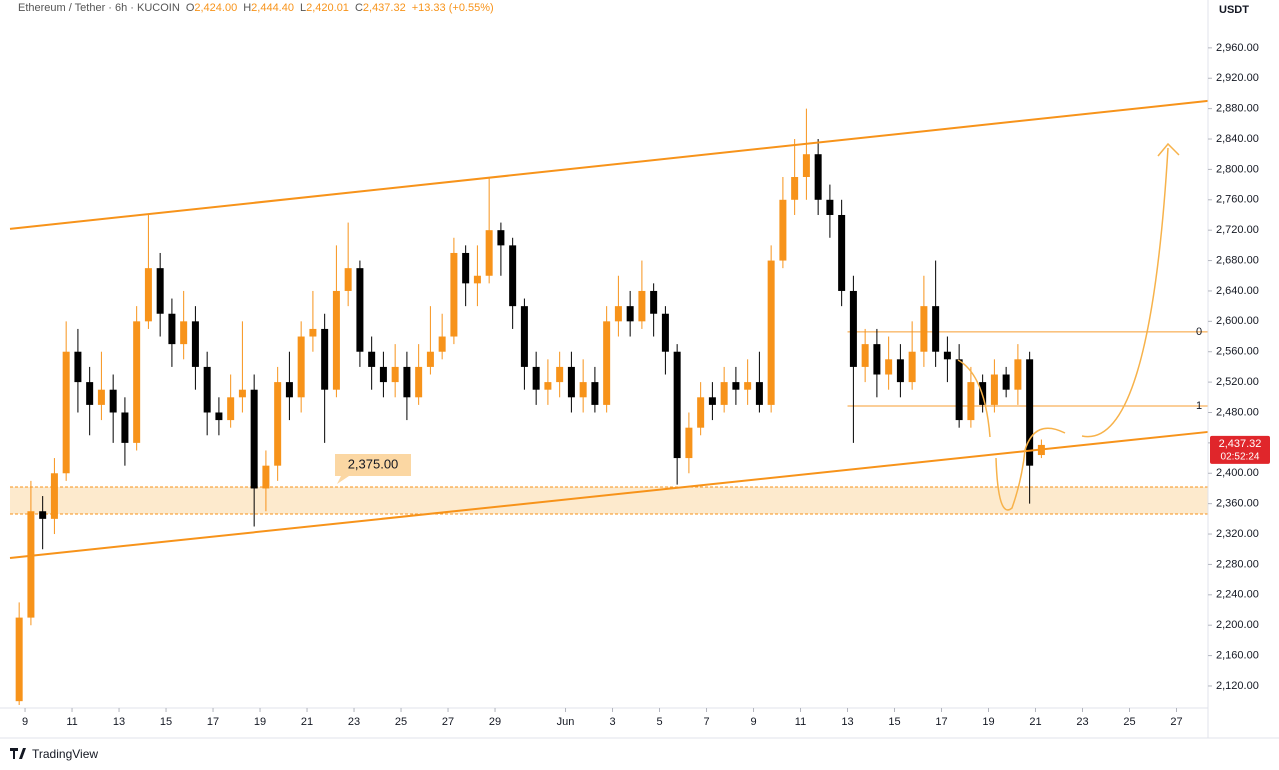  Describe the element at coordinates (495, 722) in the screenshot. I see `x-tick-label: 29` at that location.